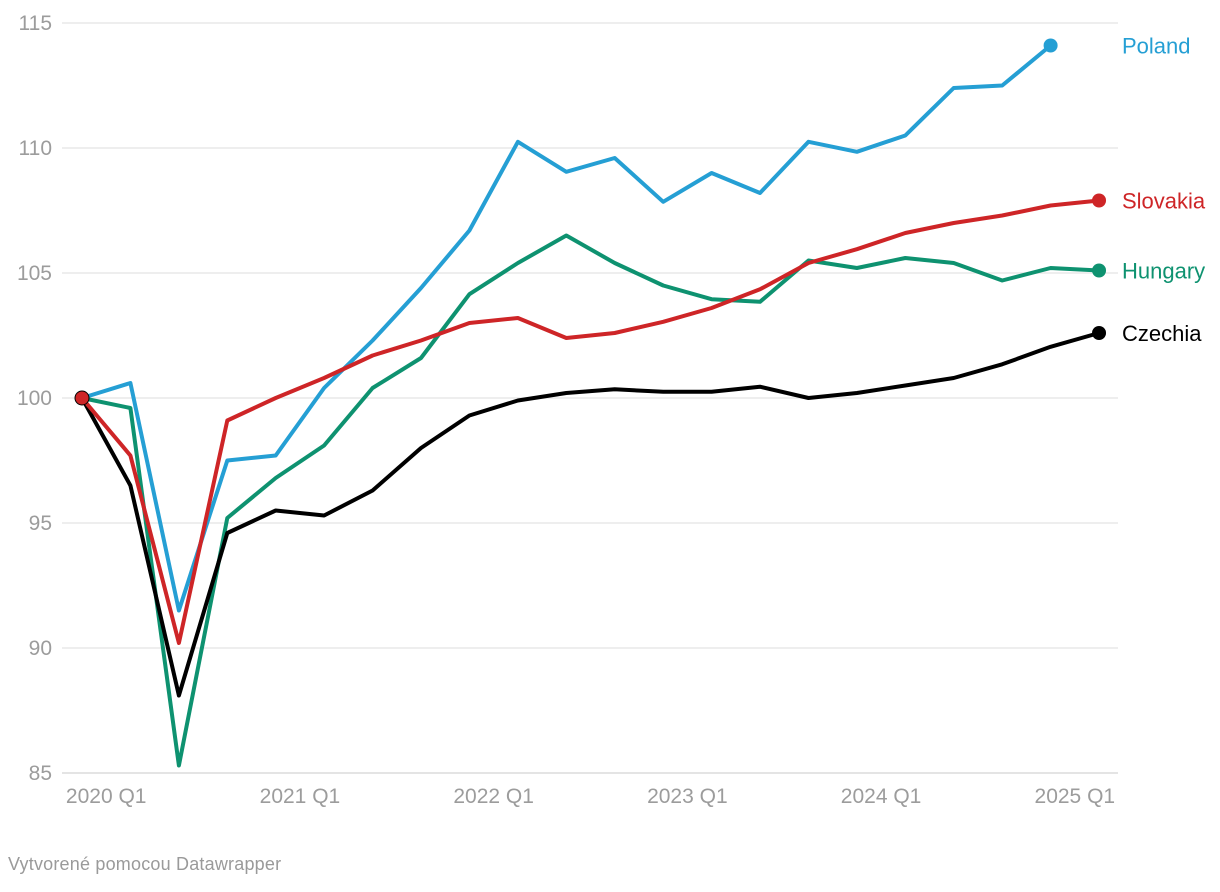 The image size is (1220, 892). I want to click on series-end-dot-poland, so click(1050, 45).